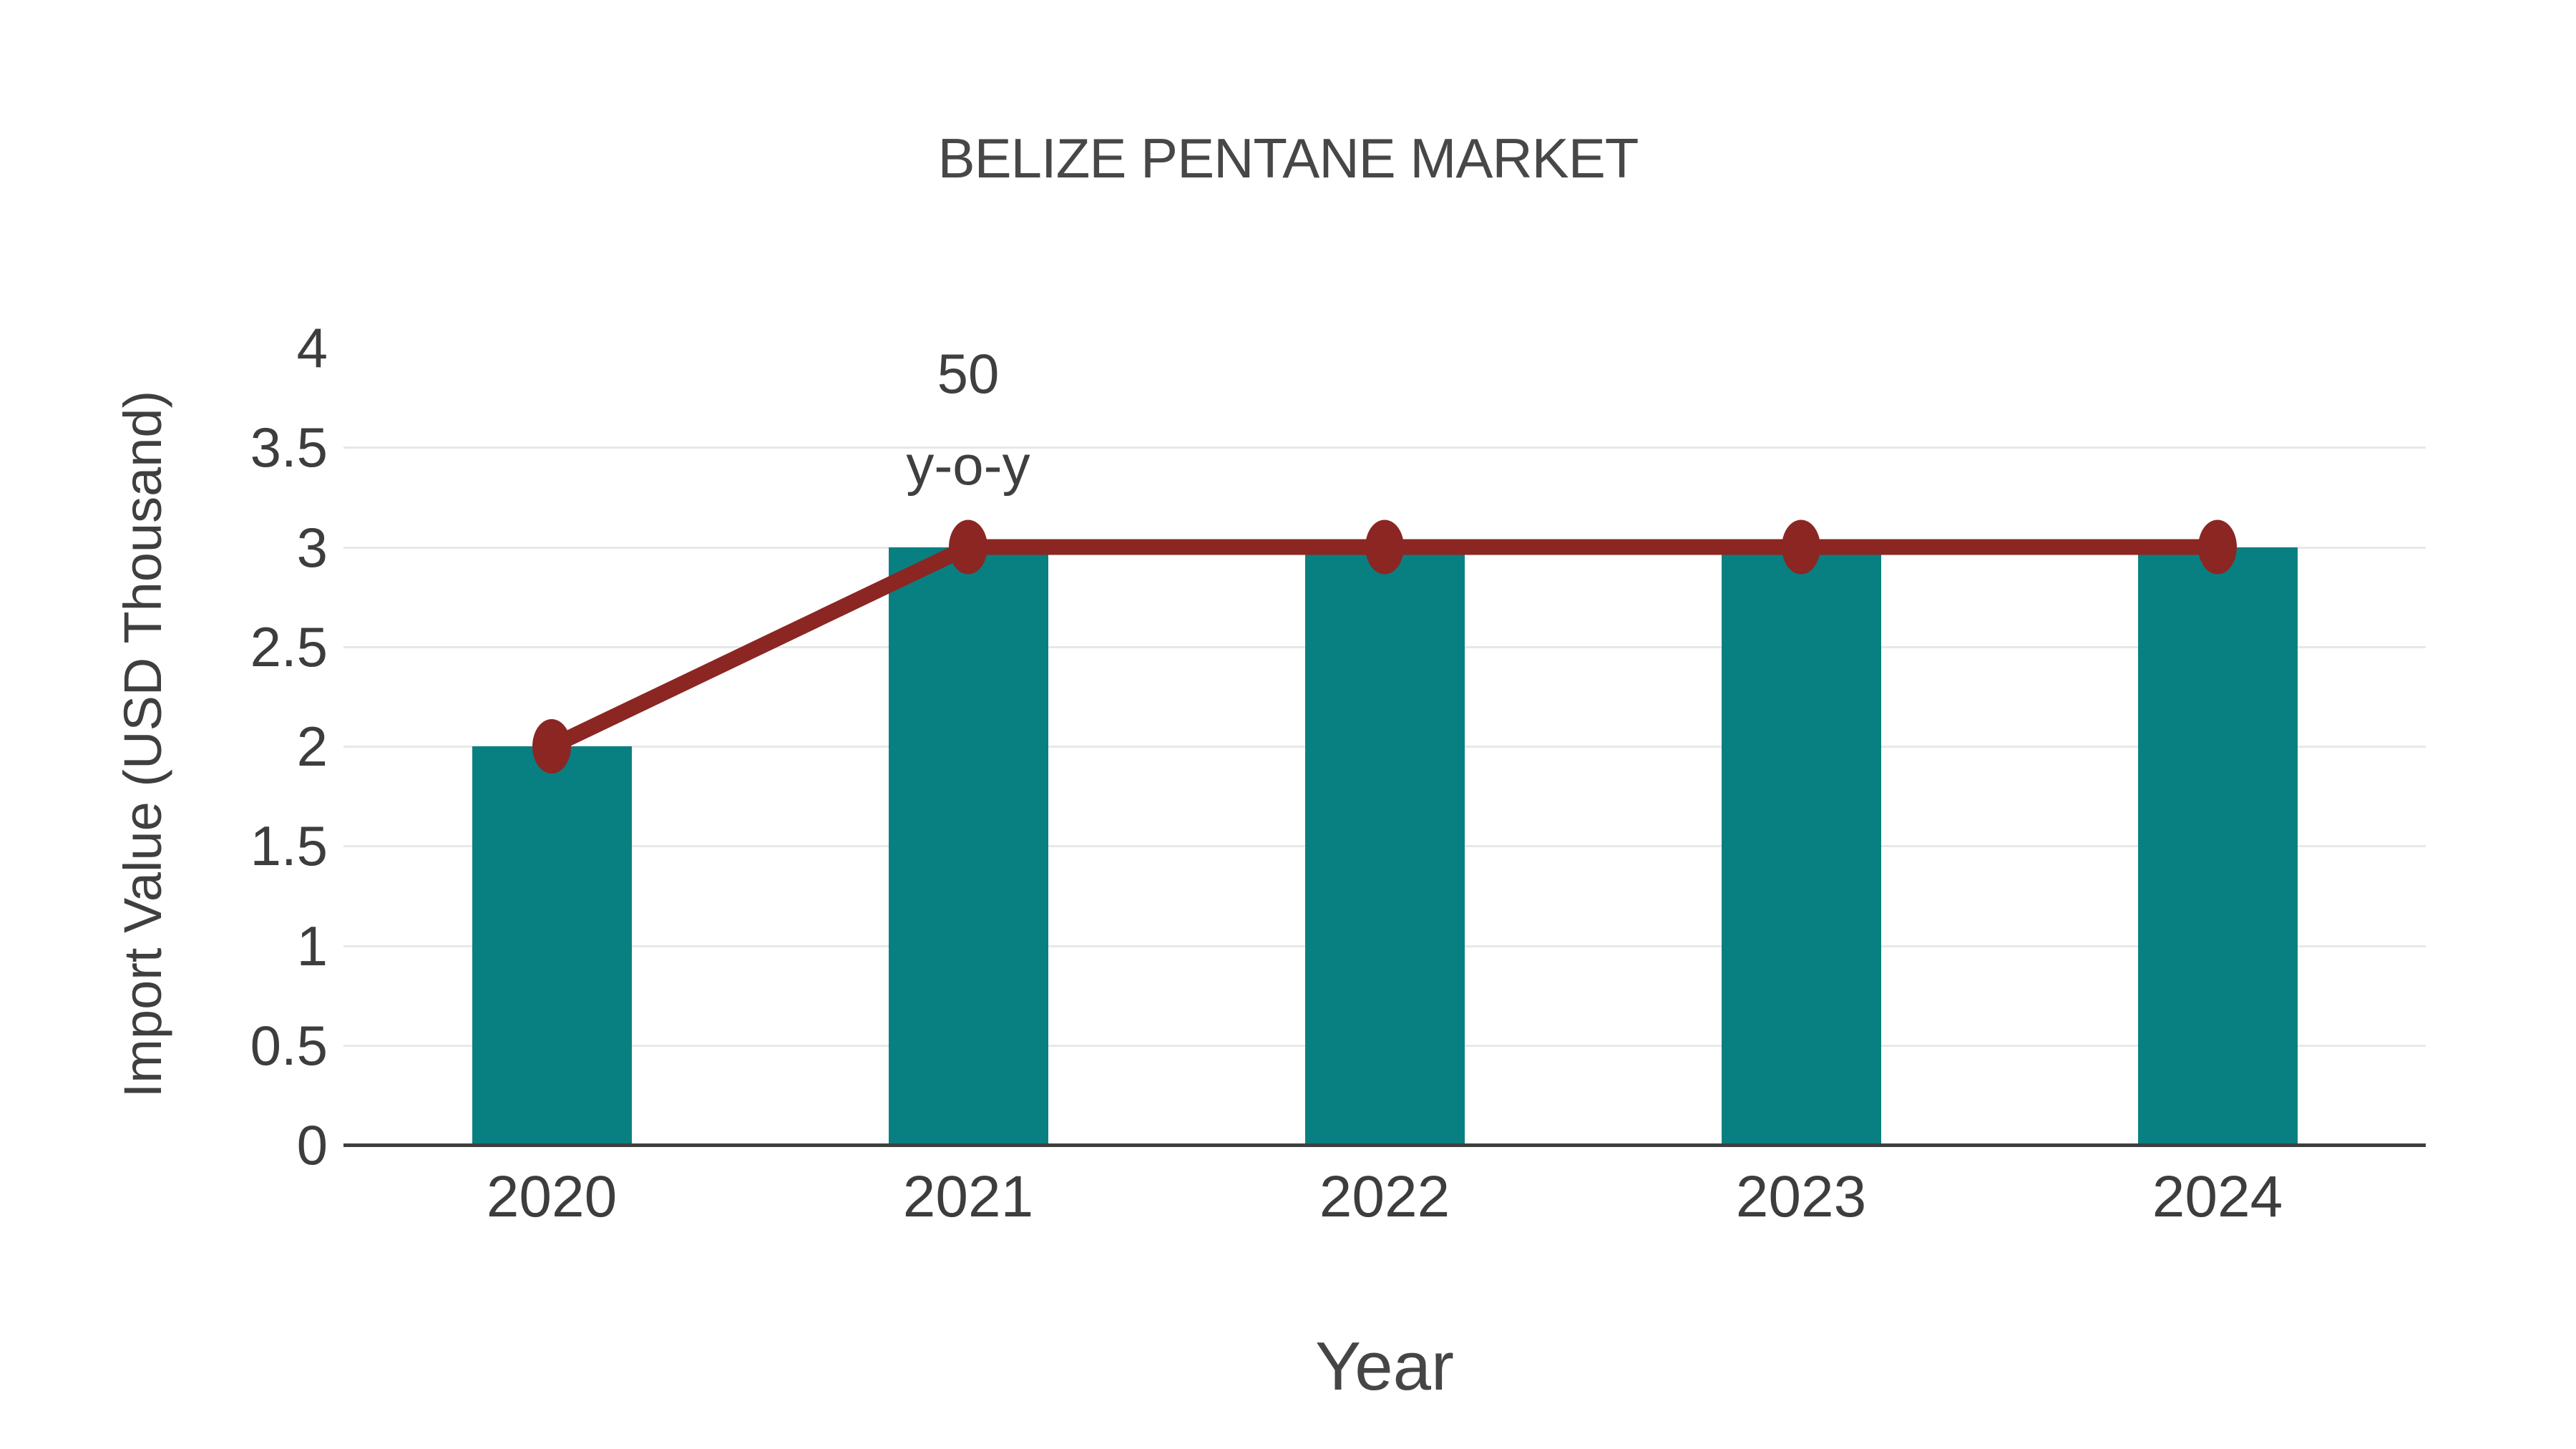  I want to click on annotation-value: 50, so click(968, 373).